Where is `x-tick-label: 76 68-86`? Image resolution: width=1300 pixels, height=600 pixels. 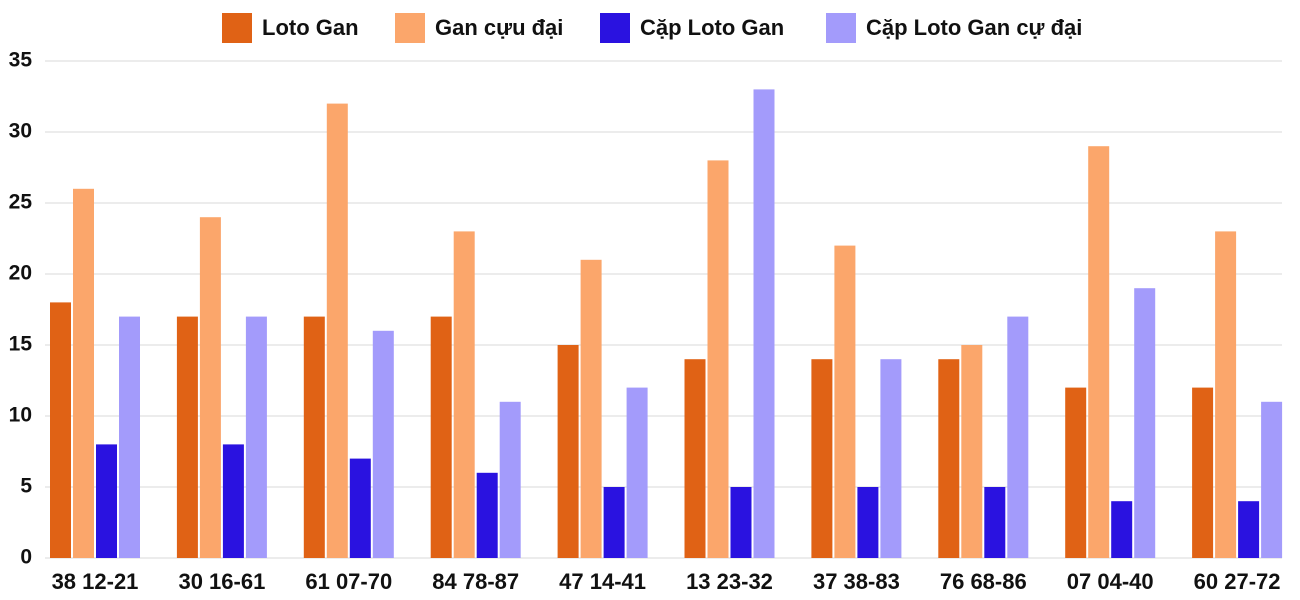 x-tick-label: 76 68-86 is located at coordinates (983, 581).